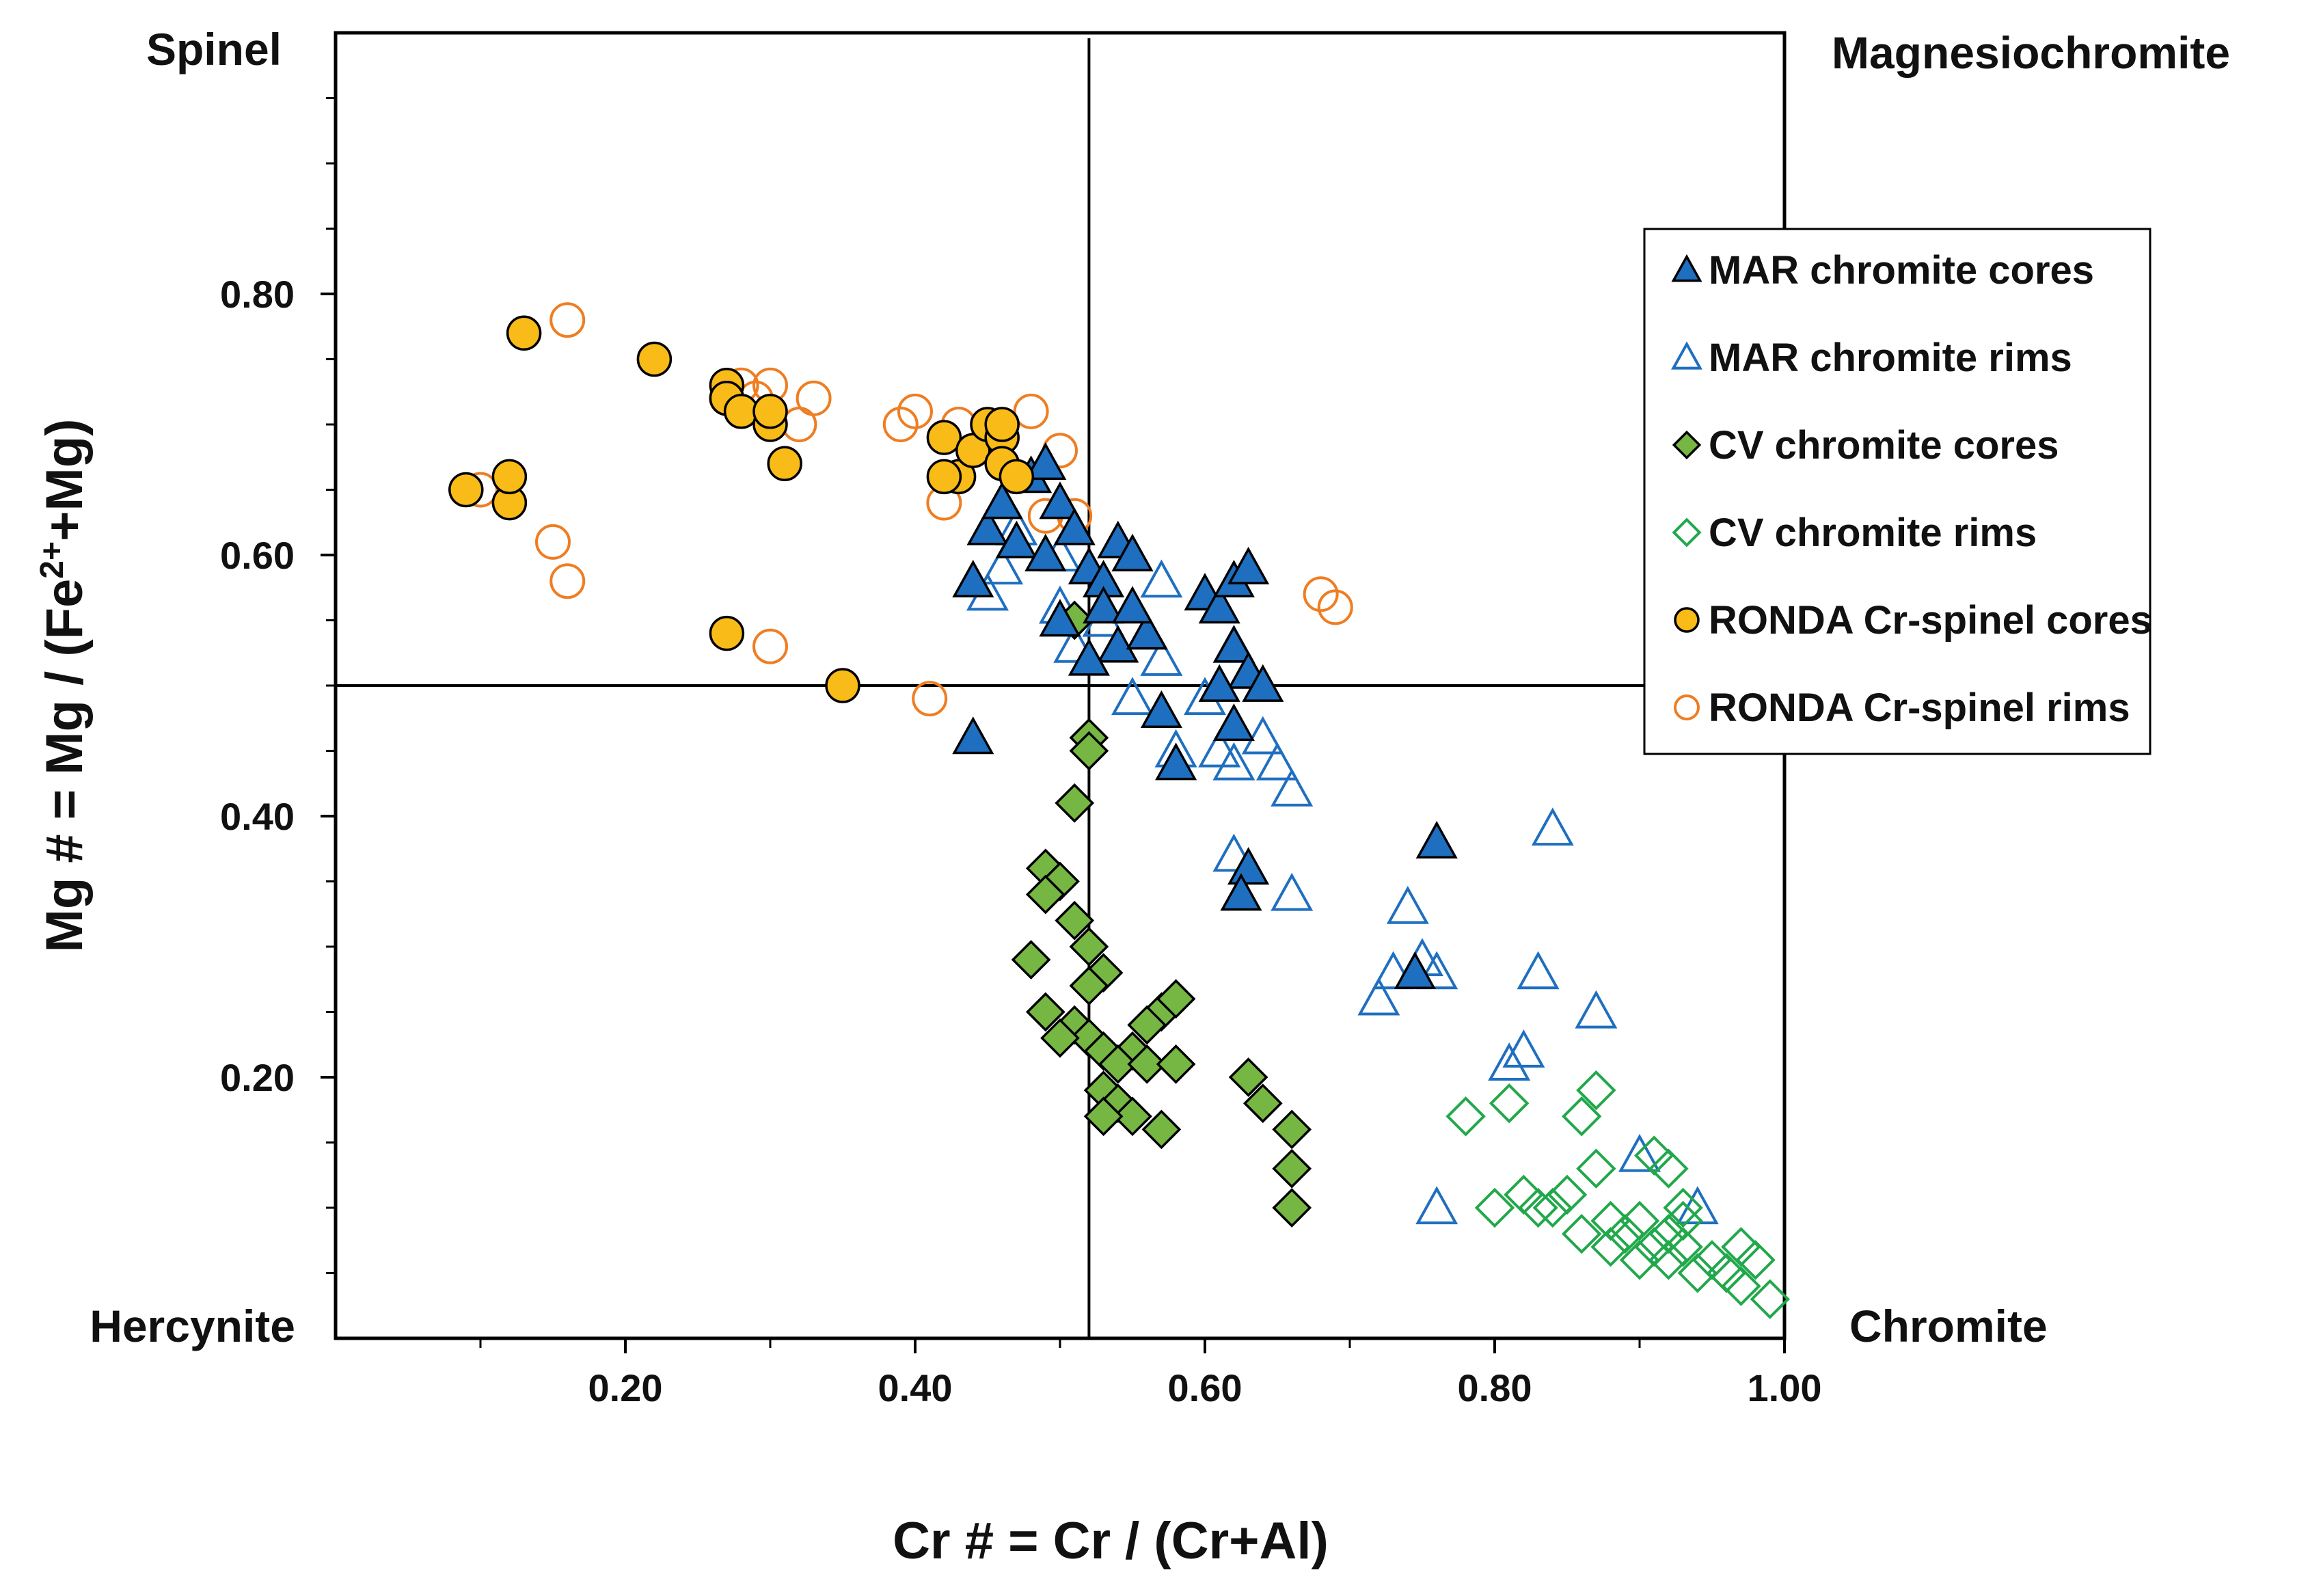 This screenshot has width=2308, height=1596. Describe the element at coordinates (65, 766) in the screenshot. I see `y-axis-title-part1: Mg # = Mg / (Fe` at that location.